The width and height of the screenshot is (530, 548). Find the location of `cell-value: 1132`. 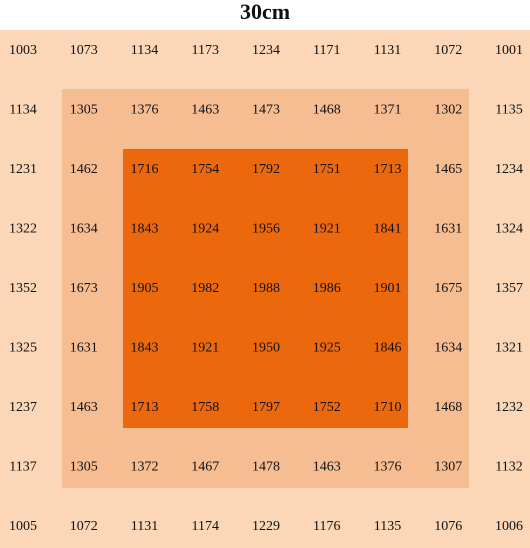

cell-value: 1132 is located at coordinates (508, 467).